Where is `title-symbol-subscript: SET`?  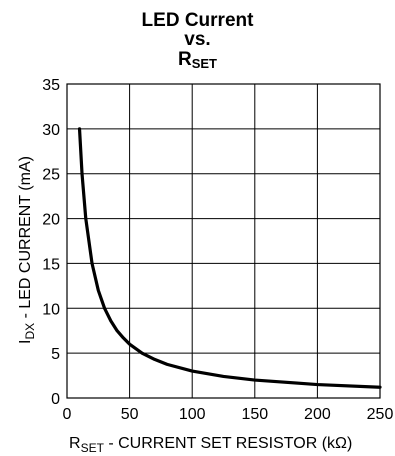 title-symbol-subscript: SET is located at coordinates (204, 63).